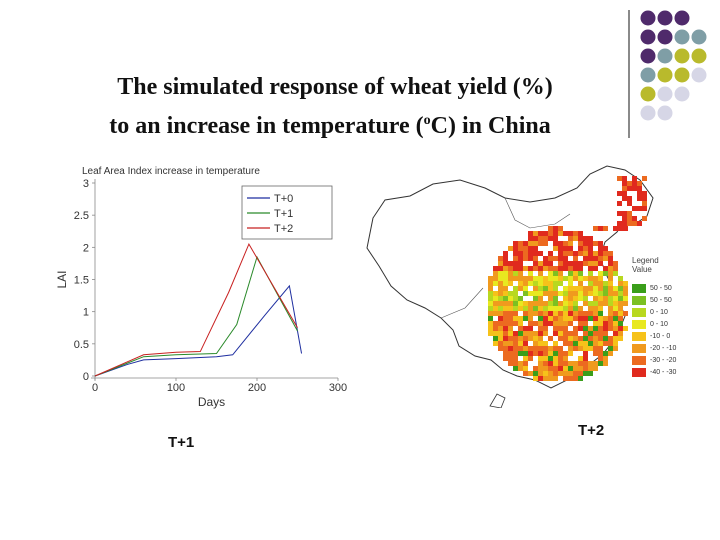  What do you see at coordinates (639, 324) in the screenshot?
I see `map-legend-swatch` at bounding box center [639, 324].